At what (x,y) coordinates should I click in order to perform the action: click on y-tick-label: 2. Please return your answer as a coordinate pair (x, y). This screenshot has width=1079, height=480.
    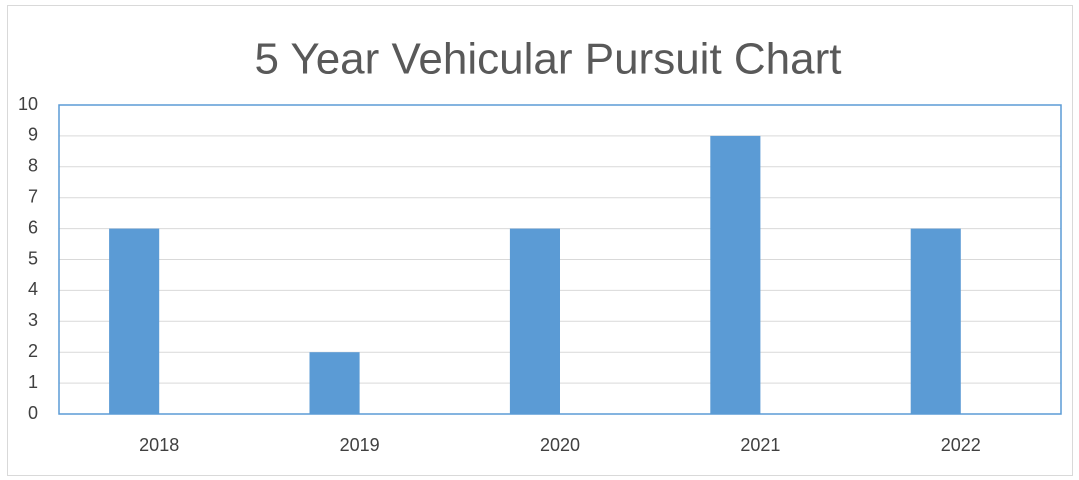
    Looking at the image, I should click on (33, 351).